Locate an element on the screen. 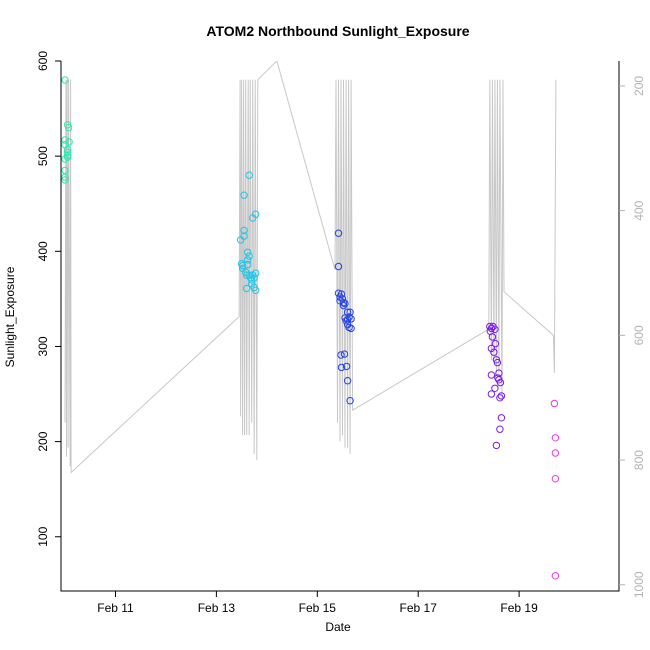 This screenshot has height=650, width=650. x-axis-label: Date is located at coordinates (338, 627).